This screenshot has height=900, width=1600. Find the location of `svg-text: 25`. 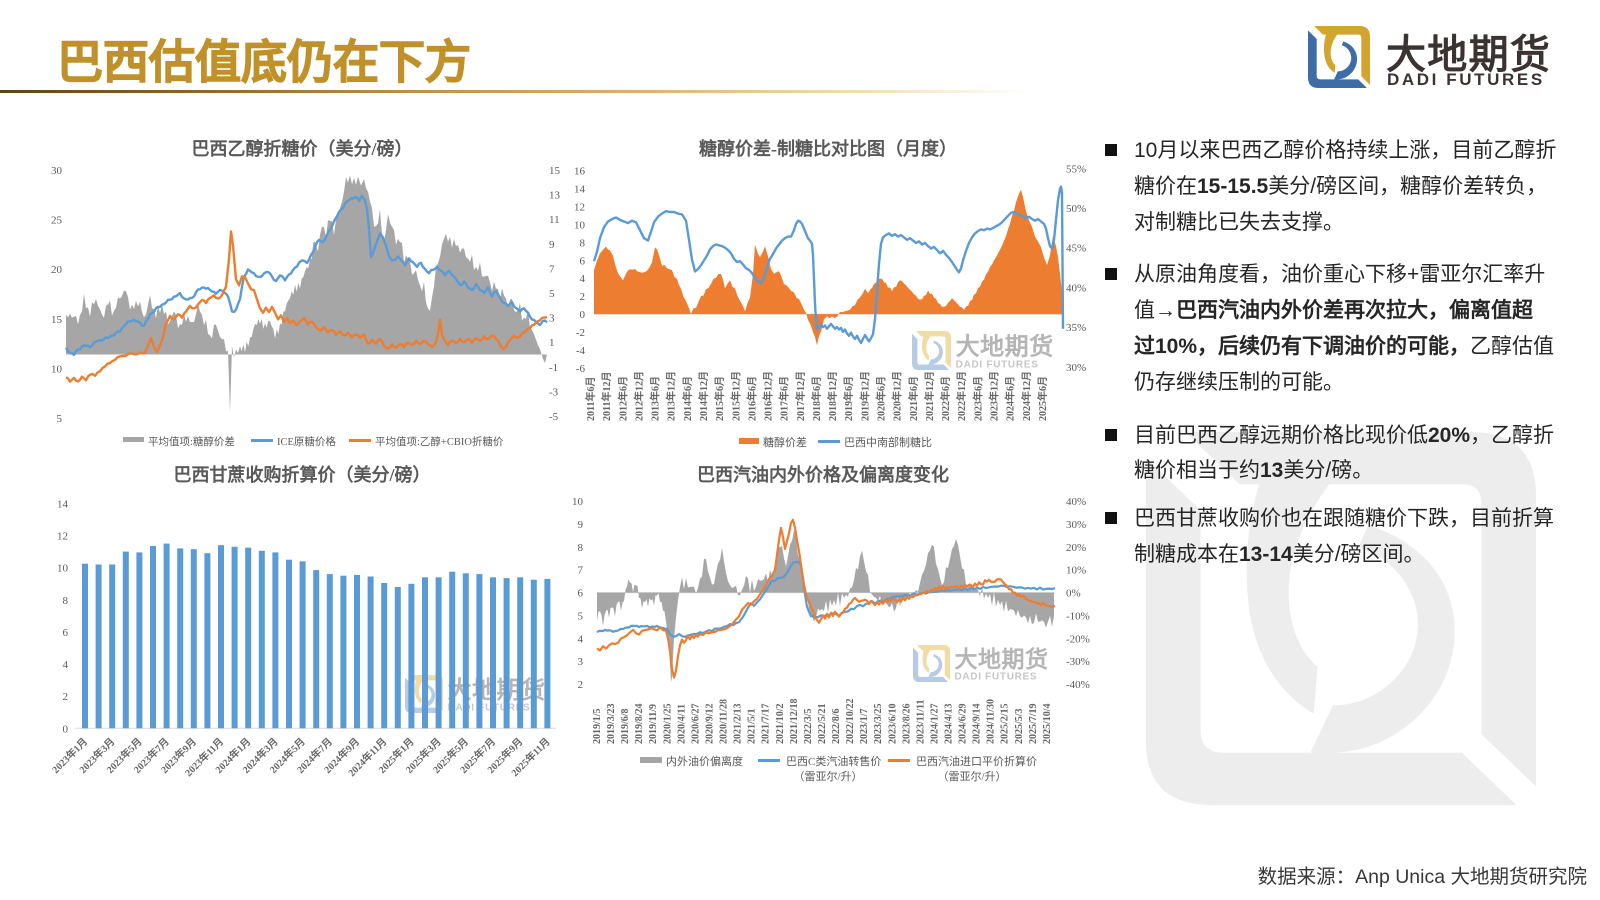

svg-text: 25 is located at coordinates (57, 221).